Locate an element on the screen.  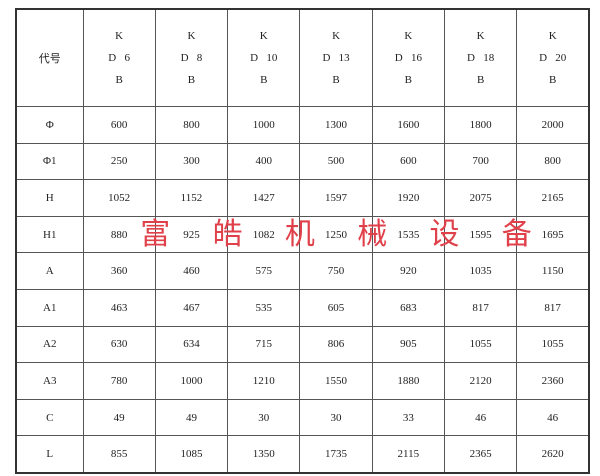
table-cell: 880 is located at coordinates (119, 234).